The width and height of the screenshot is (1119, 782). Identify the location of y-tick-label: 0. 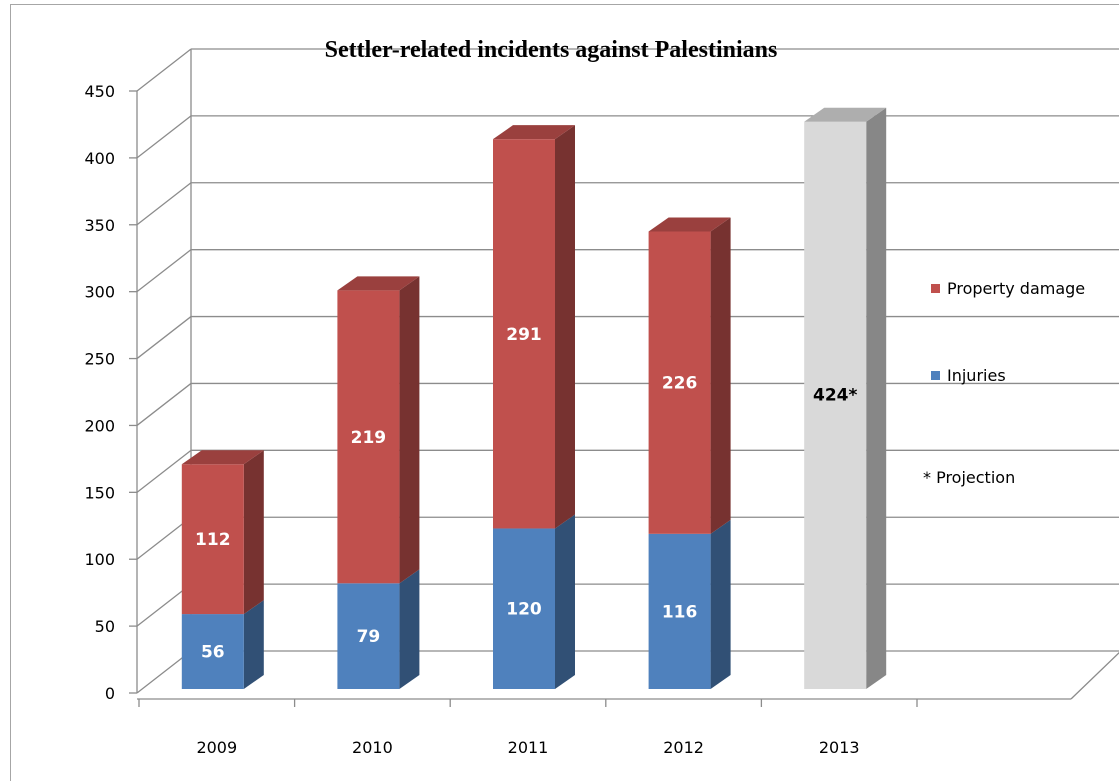
(110, 693).